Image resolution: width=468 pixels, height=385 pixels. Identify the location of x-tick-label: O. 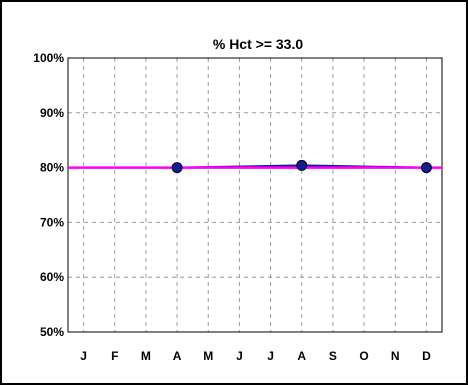
(363, 356).